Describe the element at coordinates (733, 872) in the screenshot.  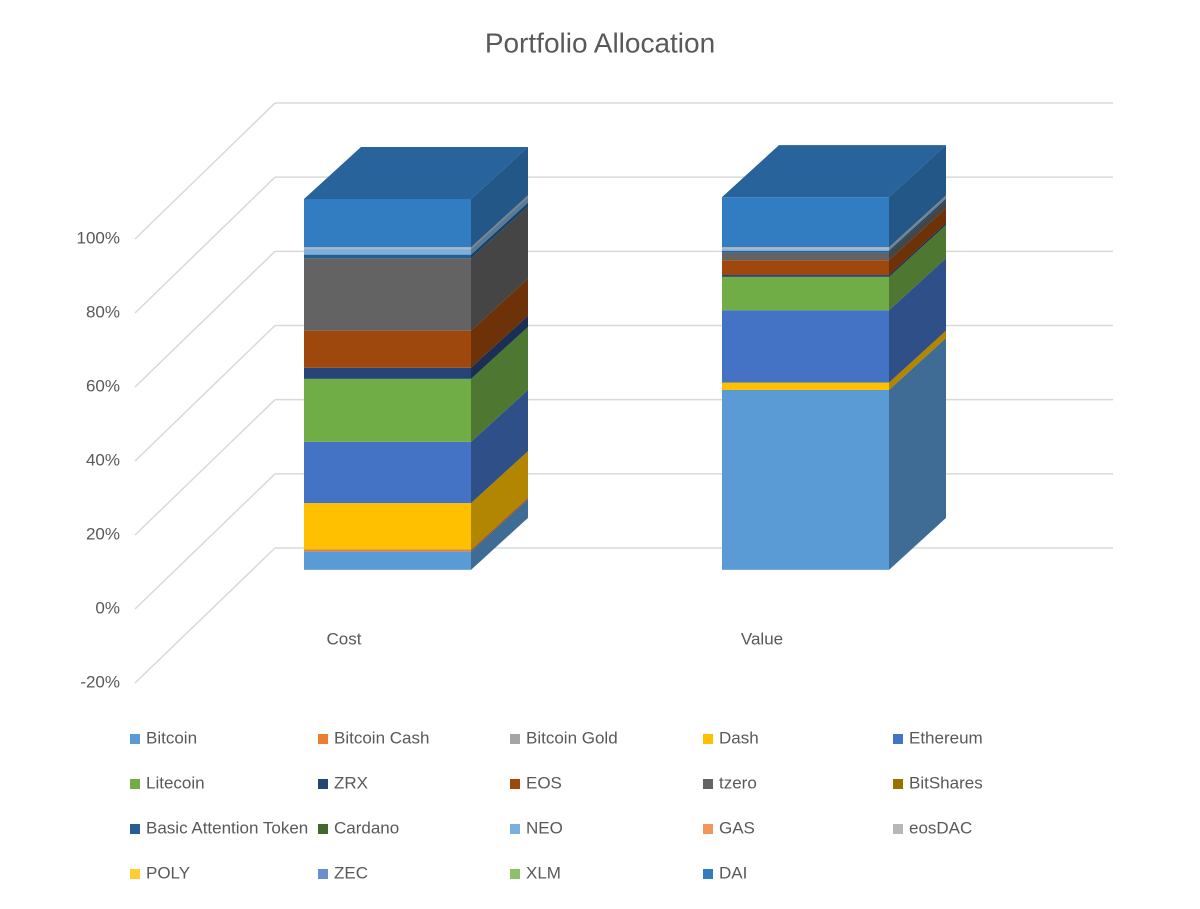
I see `legend-label: DAI` at that location.